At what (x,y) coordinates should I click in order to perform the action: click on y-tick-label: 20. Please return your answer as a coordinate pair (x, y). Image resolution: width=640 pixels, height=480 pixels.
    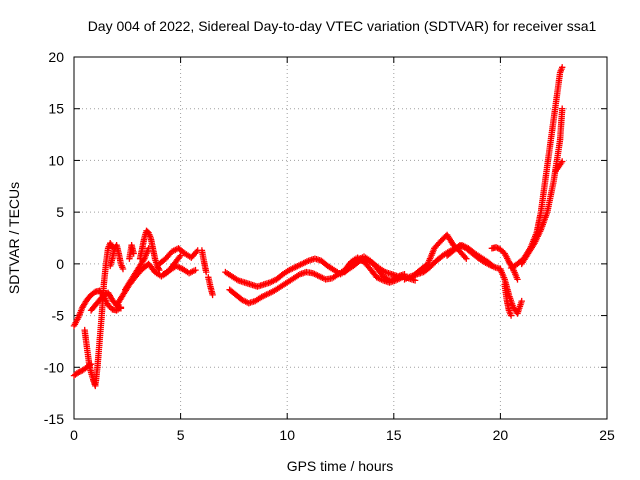
    Looking at the image, I should click on (56, 57).